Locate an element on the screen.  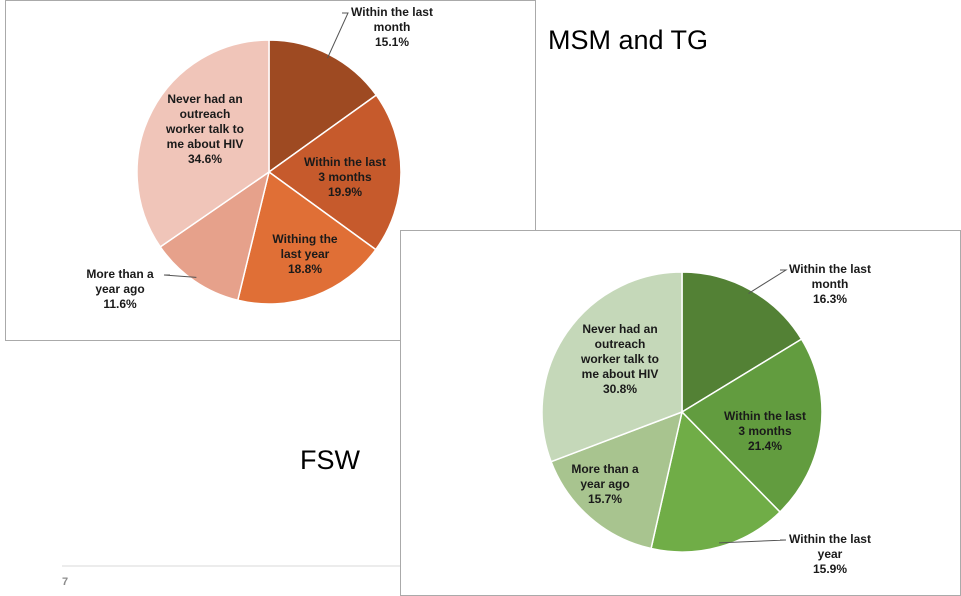
value-label: 15.1% is located at coordinates (392, 42).